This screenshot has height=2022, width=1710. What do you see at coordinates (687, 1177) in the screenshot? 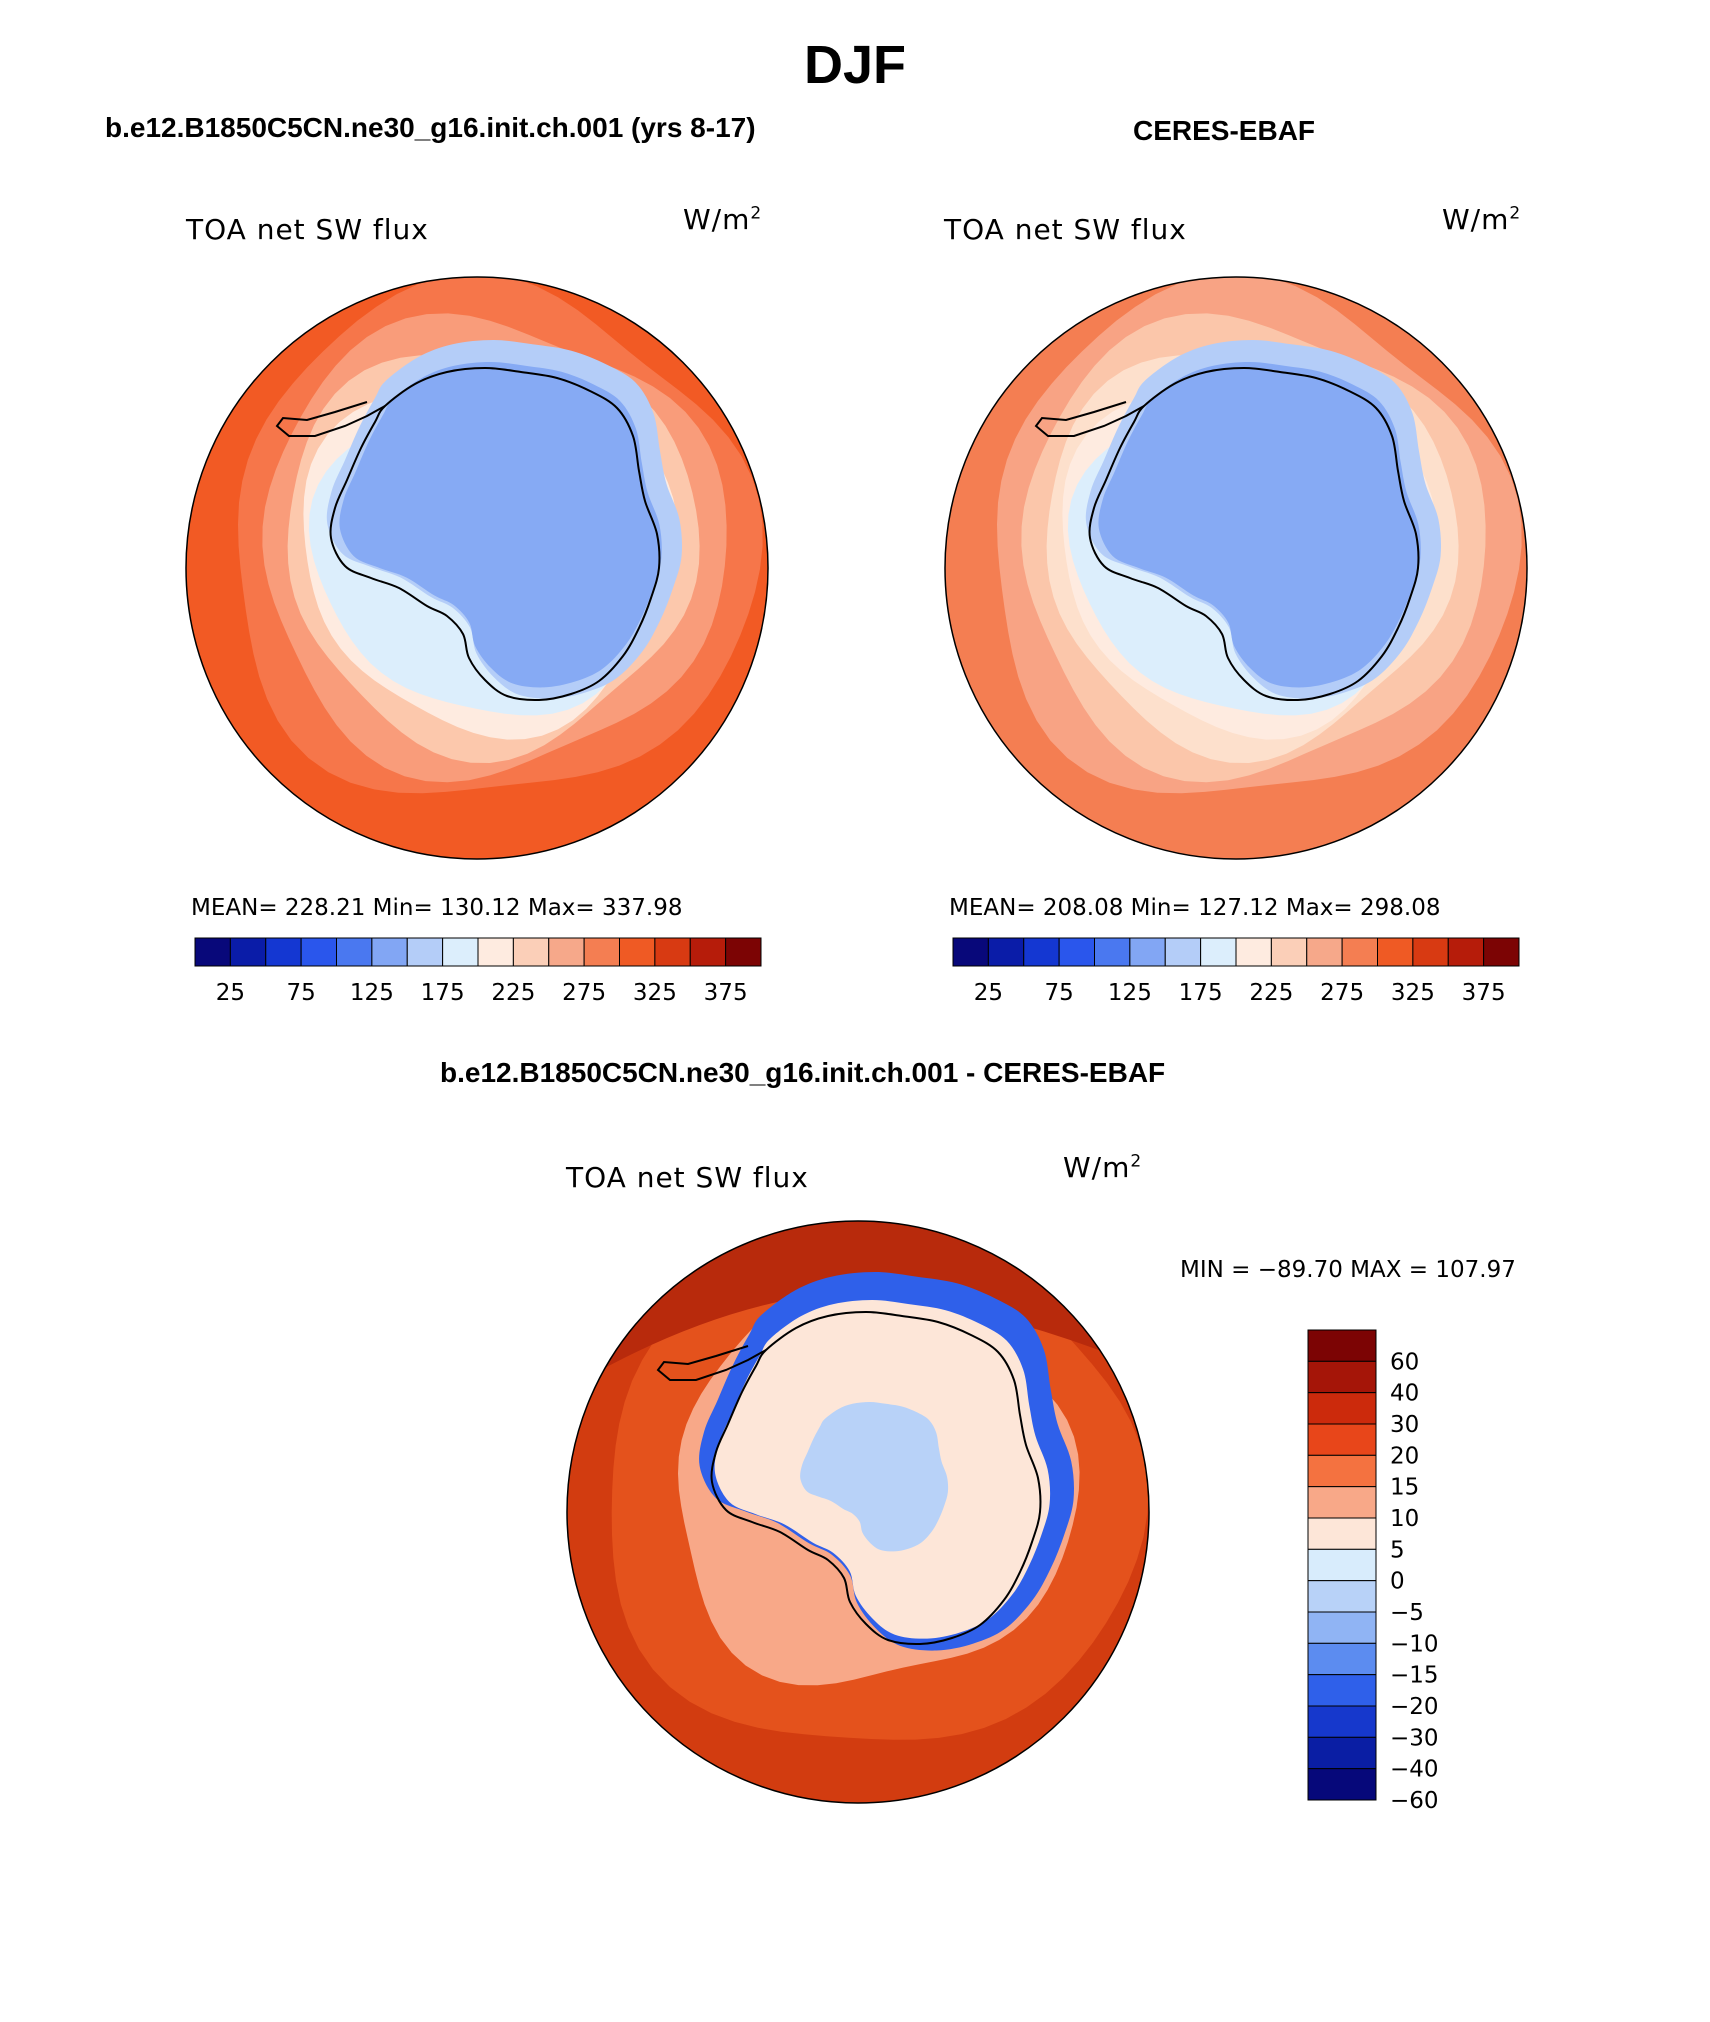
I see `variable-label-difference: TOA net SW flux` at bounding box center [687, 1177].